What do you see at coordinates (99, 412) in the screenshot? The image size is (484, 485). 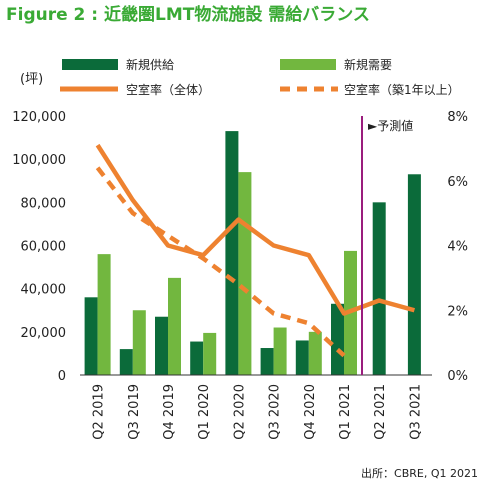 I see `x-tick-label: Q2 2019` at bounding box center [99, 412].